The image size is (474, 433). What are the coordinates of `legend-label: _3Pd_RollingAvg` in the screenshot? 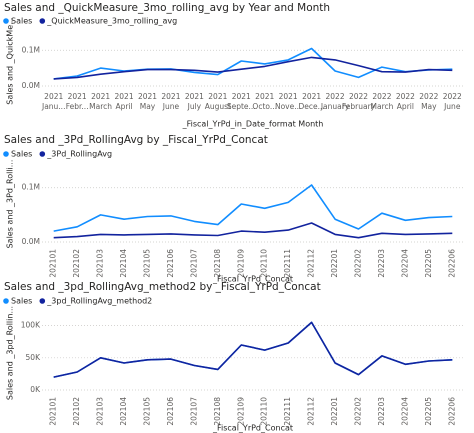 It's located at (79, 154).